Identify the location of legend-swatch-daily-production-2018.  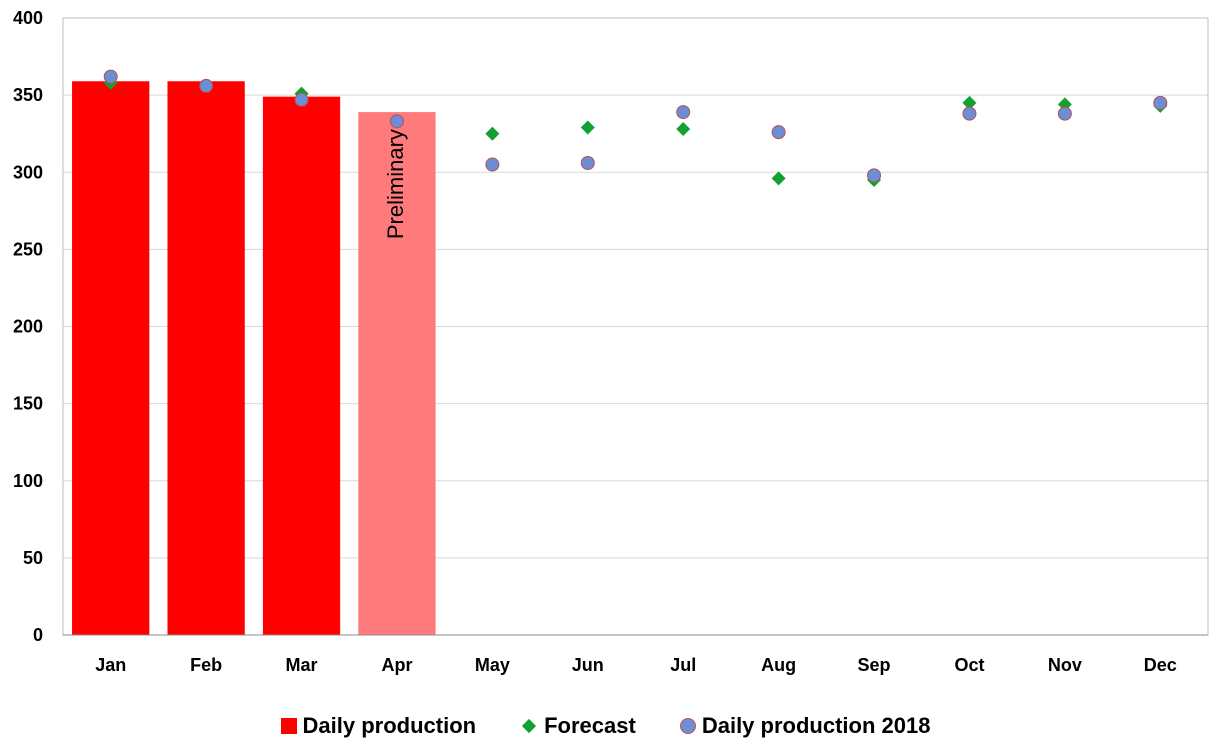
(687, 726).